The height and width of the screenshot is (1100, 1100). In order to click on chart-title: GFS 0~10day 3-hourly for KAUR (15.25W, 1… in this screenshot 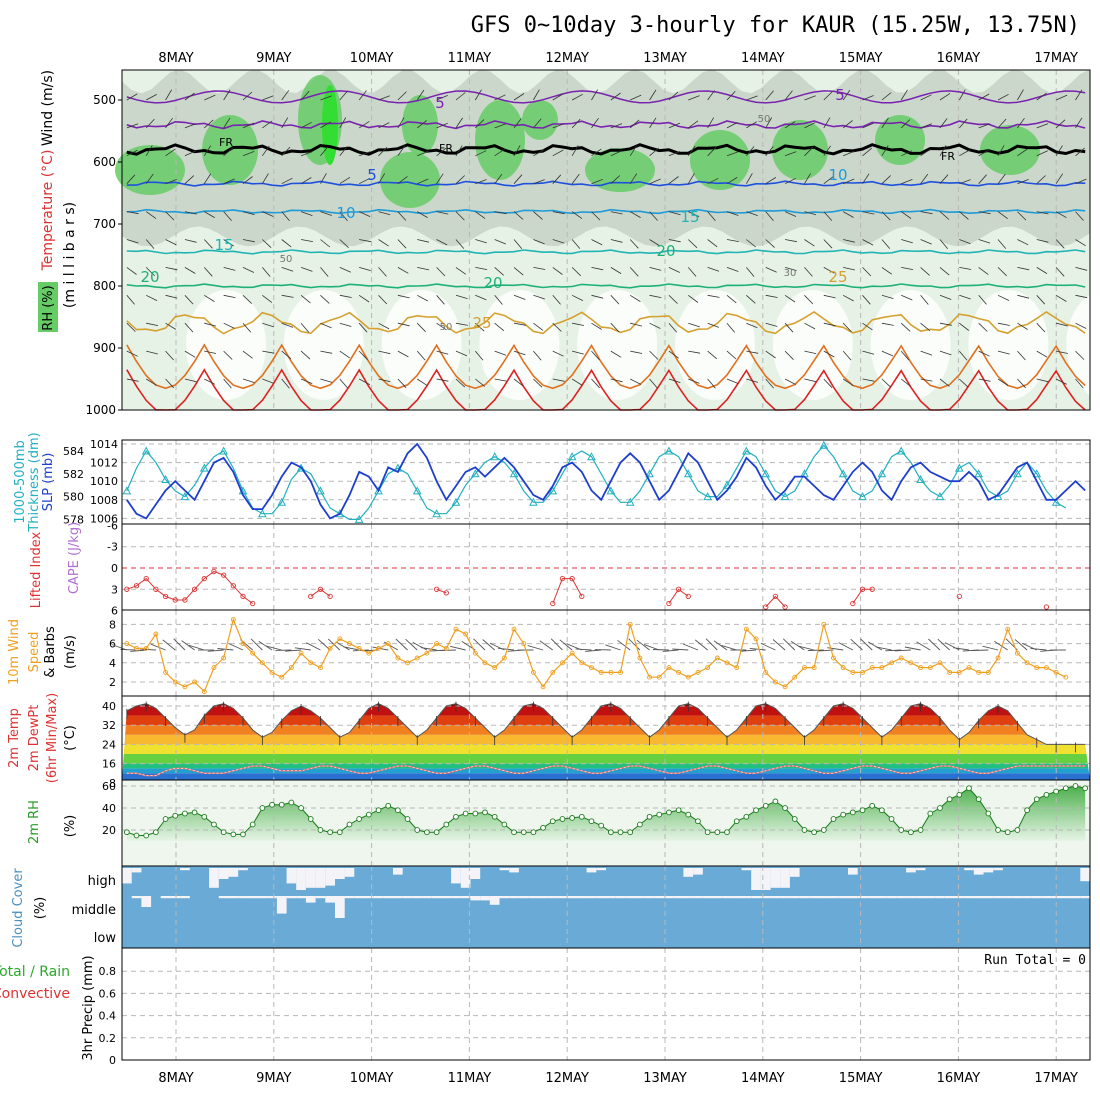, I will do `click(775, 25)`.